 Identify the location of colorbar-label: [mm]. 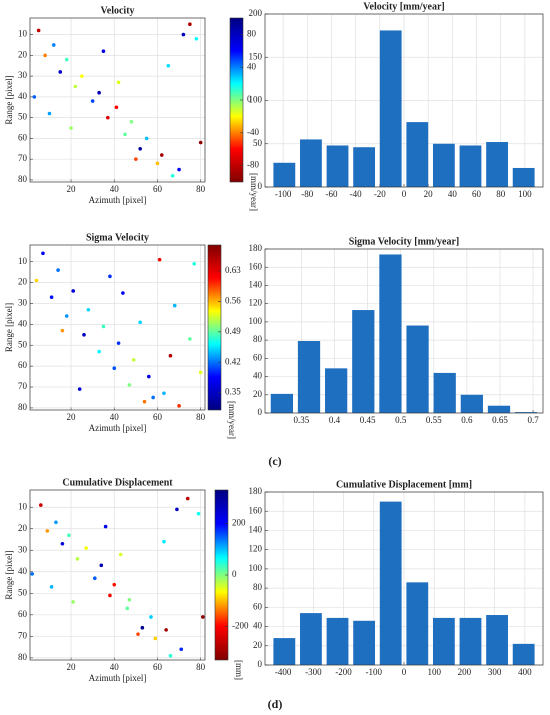
(239, 670).